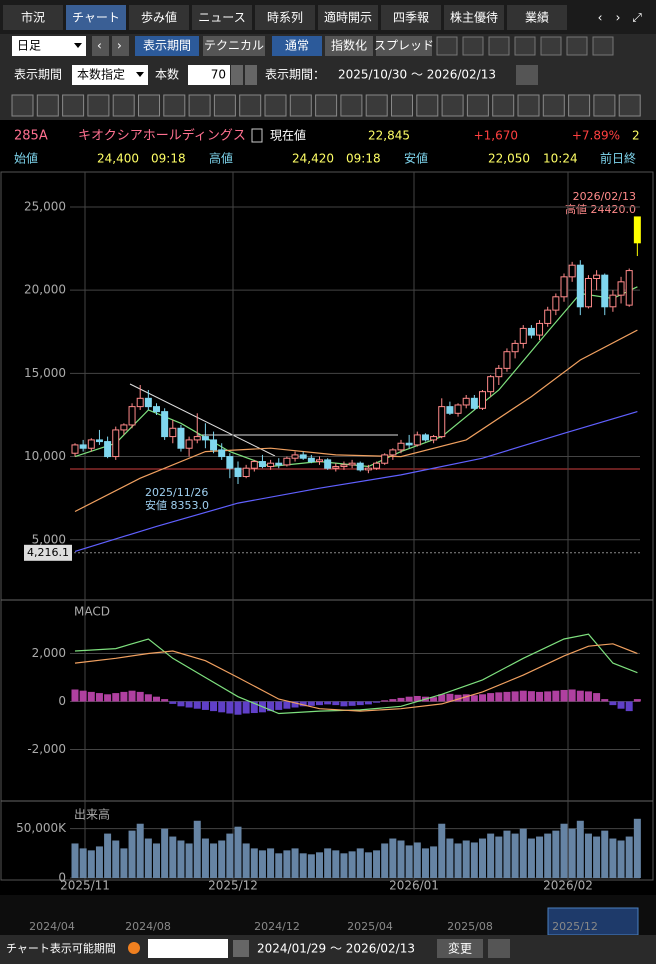 The width and height of the screenshot is (656, 964). I want to click on period-select, so click(49, 46).